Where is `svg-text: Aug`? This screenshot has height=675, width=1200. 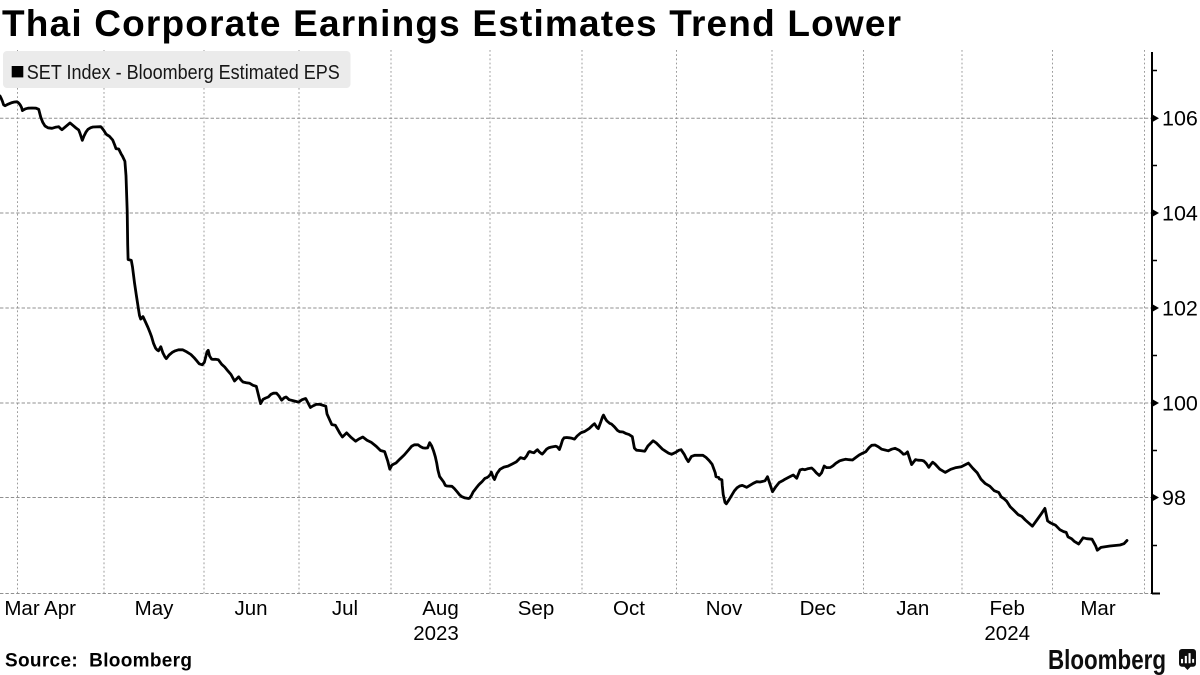
svg-text: Aug is located at coordinates (440, 608).